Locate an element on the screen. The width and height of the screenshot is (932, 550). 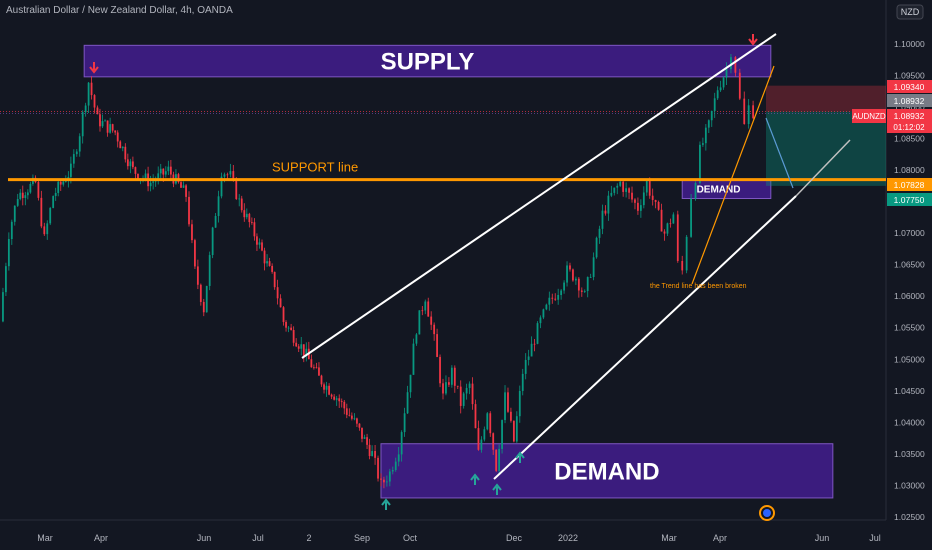
arrow-head is located at coordinates (475, 477).